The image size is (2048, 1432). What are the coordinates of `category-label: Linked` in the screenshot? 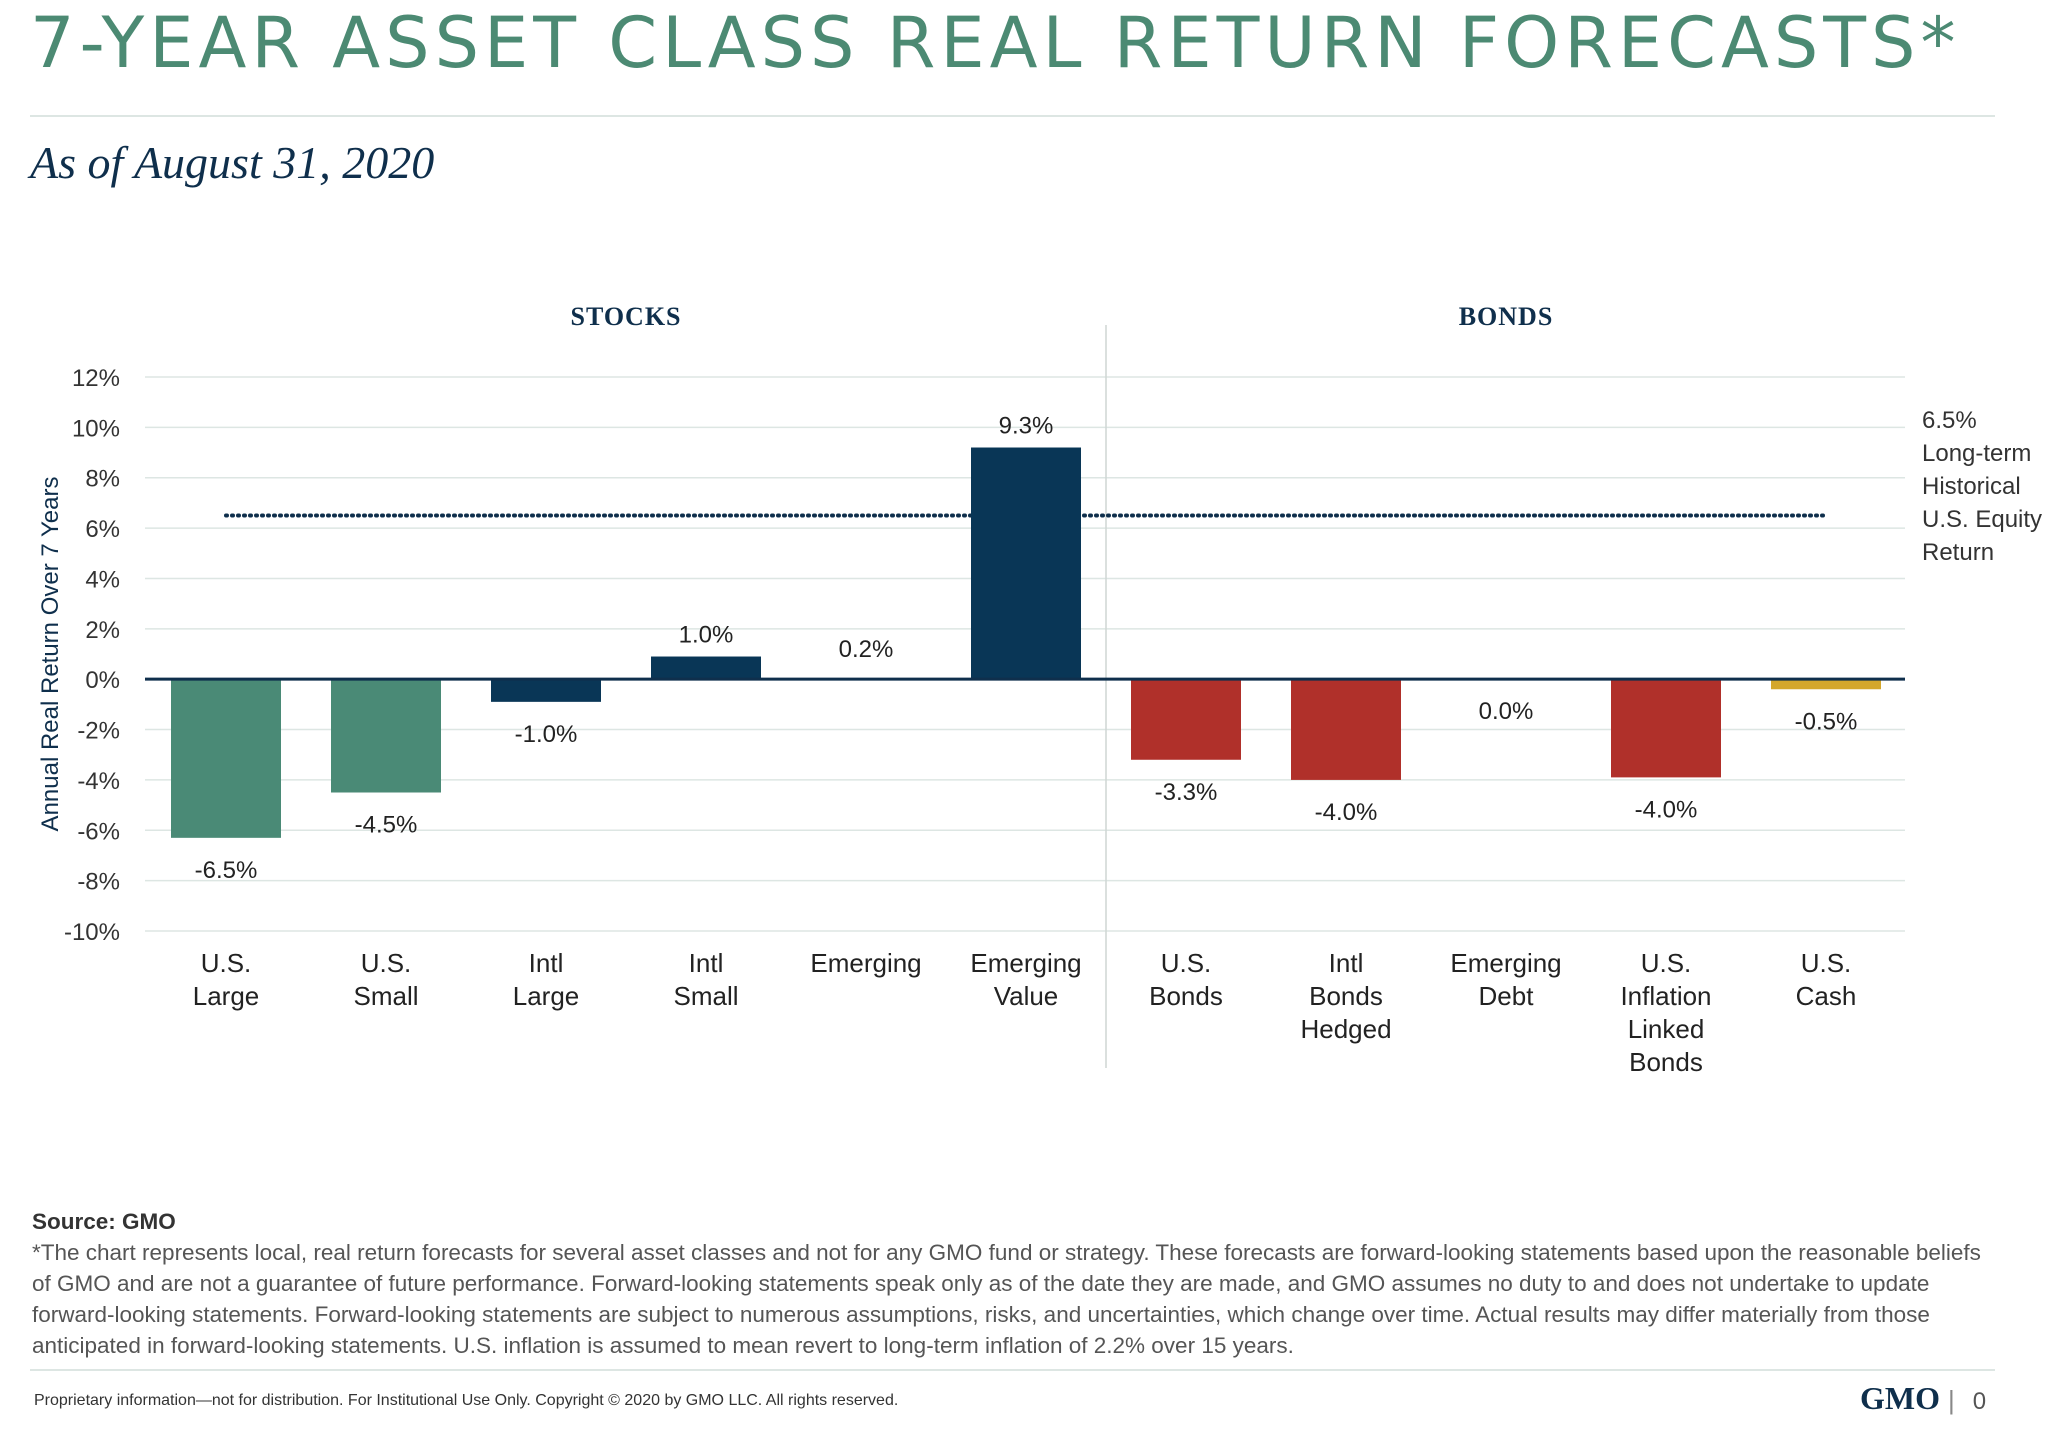 It's located at (1666, 1029).